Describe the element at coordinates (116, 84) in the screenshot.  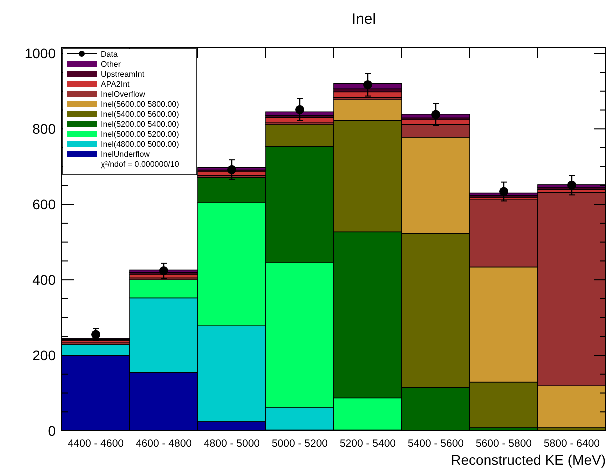
I see `legend-label: APA2Int` at that location.